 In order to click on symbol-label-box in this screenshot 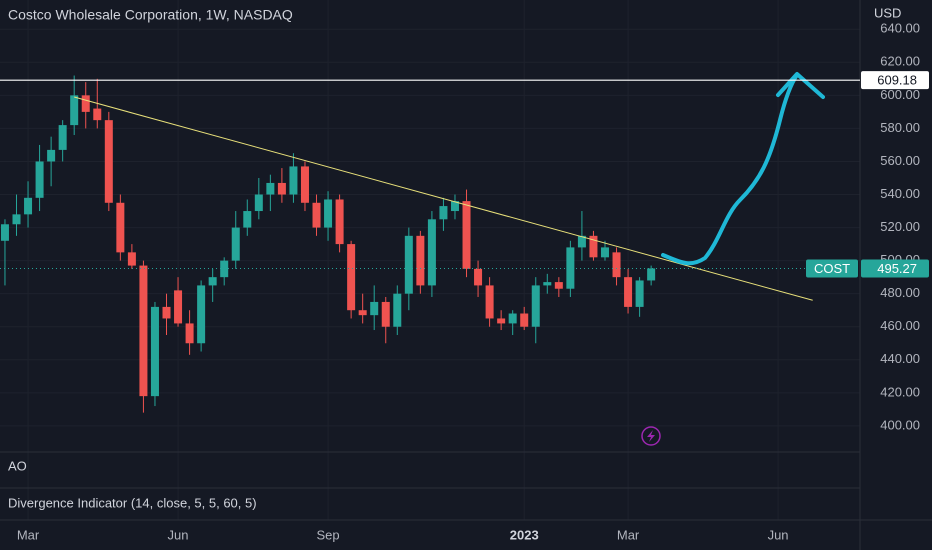, I will do `click(832, 268)`.